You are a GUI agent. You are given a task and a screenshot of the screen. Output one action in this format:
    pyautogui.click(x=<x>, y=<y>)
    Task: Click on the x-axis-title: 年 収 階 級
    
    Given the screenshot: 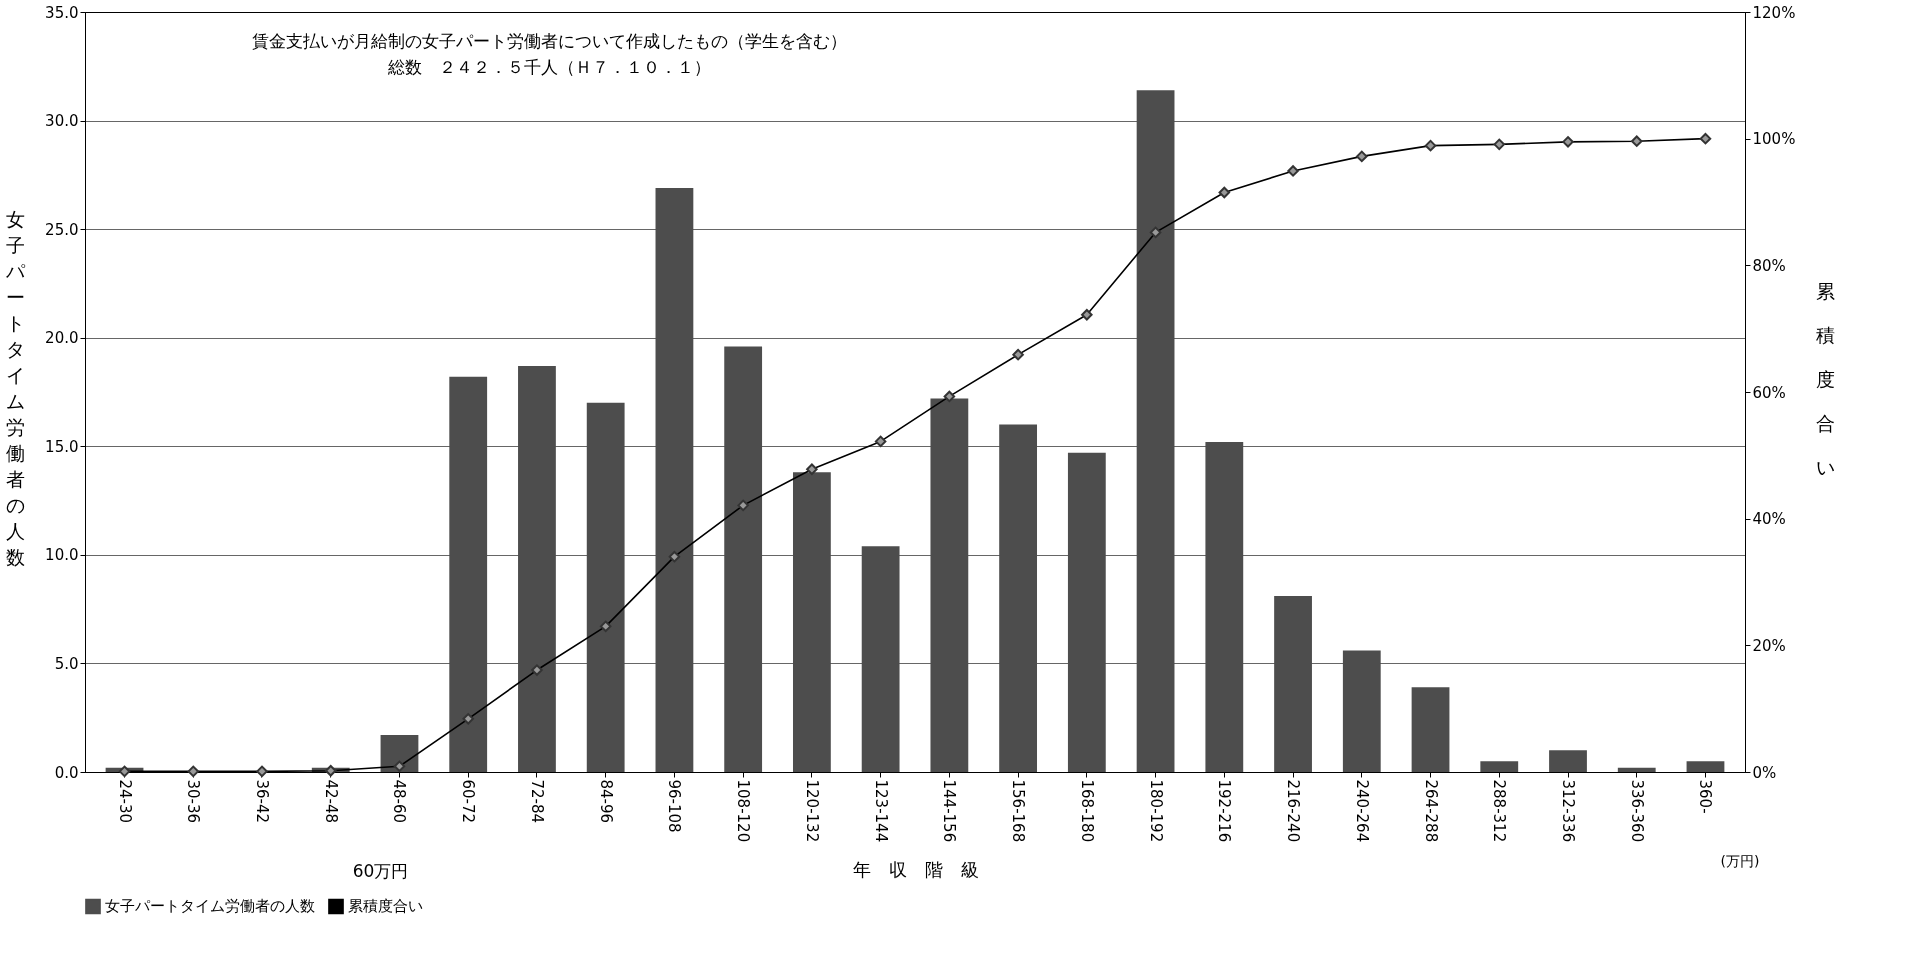 What is the action you would take?
    pyautogui.click(x=915, y=870)
    